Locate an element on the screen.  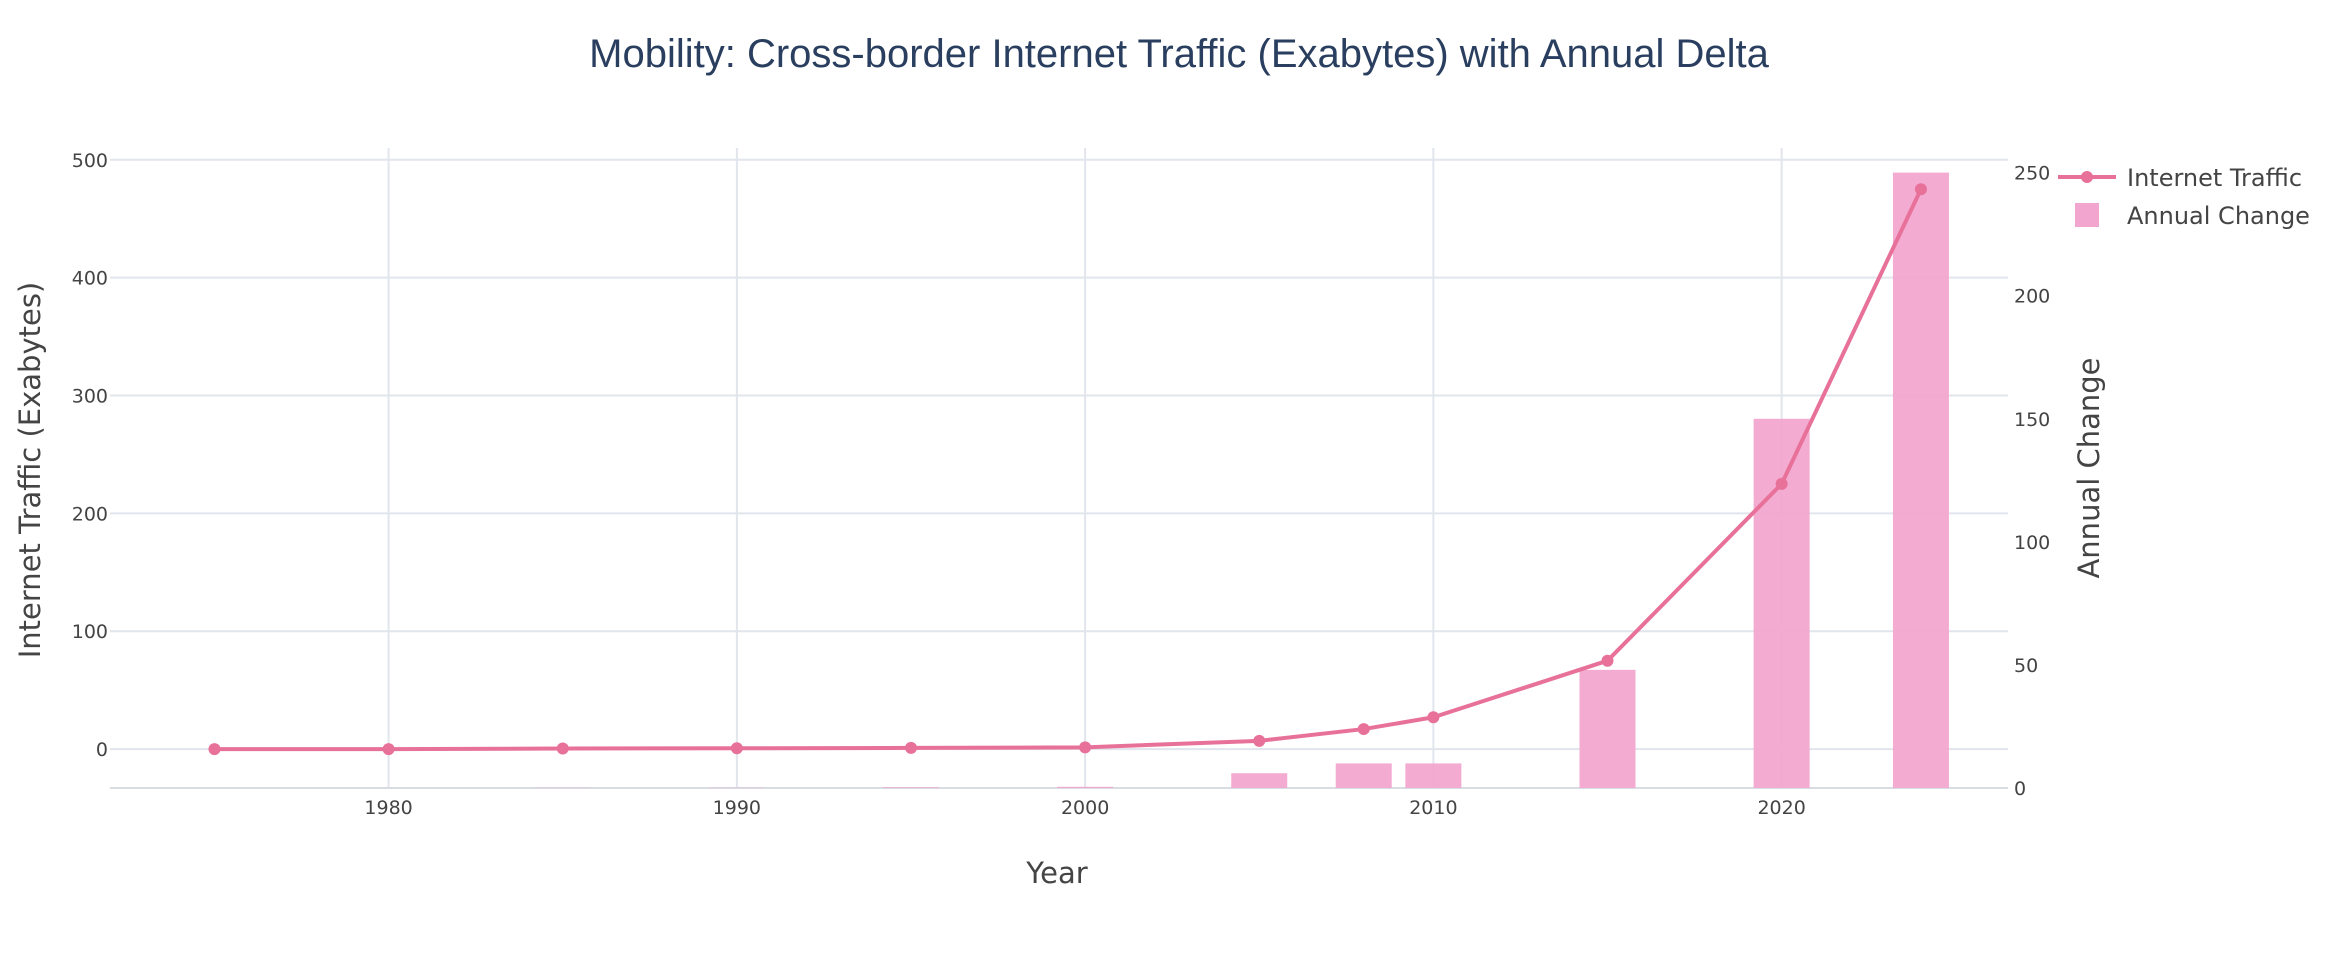
x-tick-label: 2010 is located at coordinates (1433, 808).